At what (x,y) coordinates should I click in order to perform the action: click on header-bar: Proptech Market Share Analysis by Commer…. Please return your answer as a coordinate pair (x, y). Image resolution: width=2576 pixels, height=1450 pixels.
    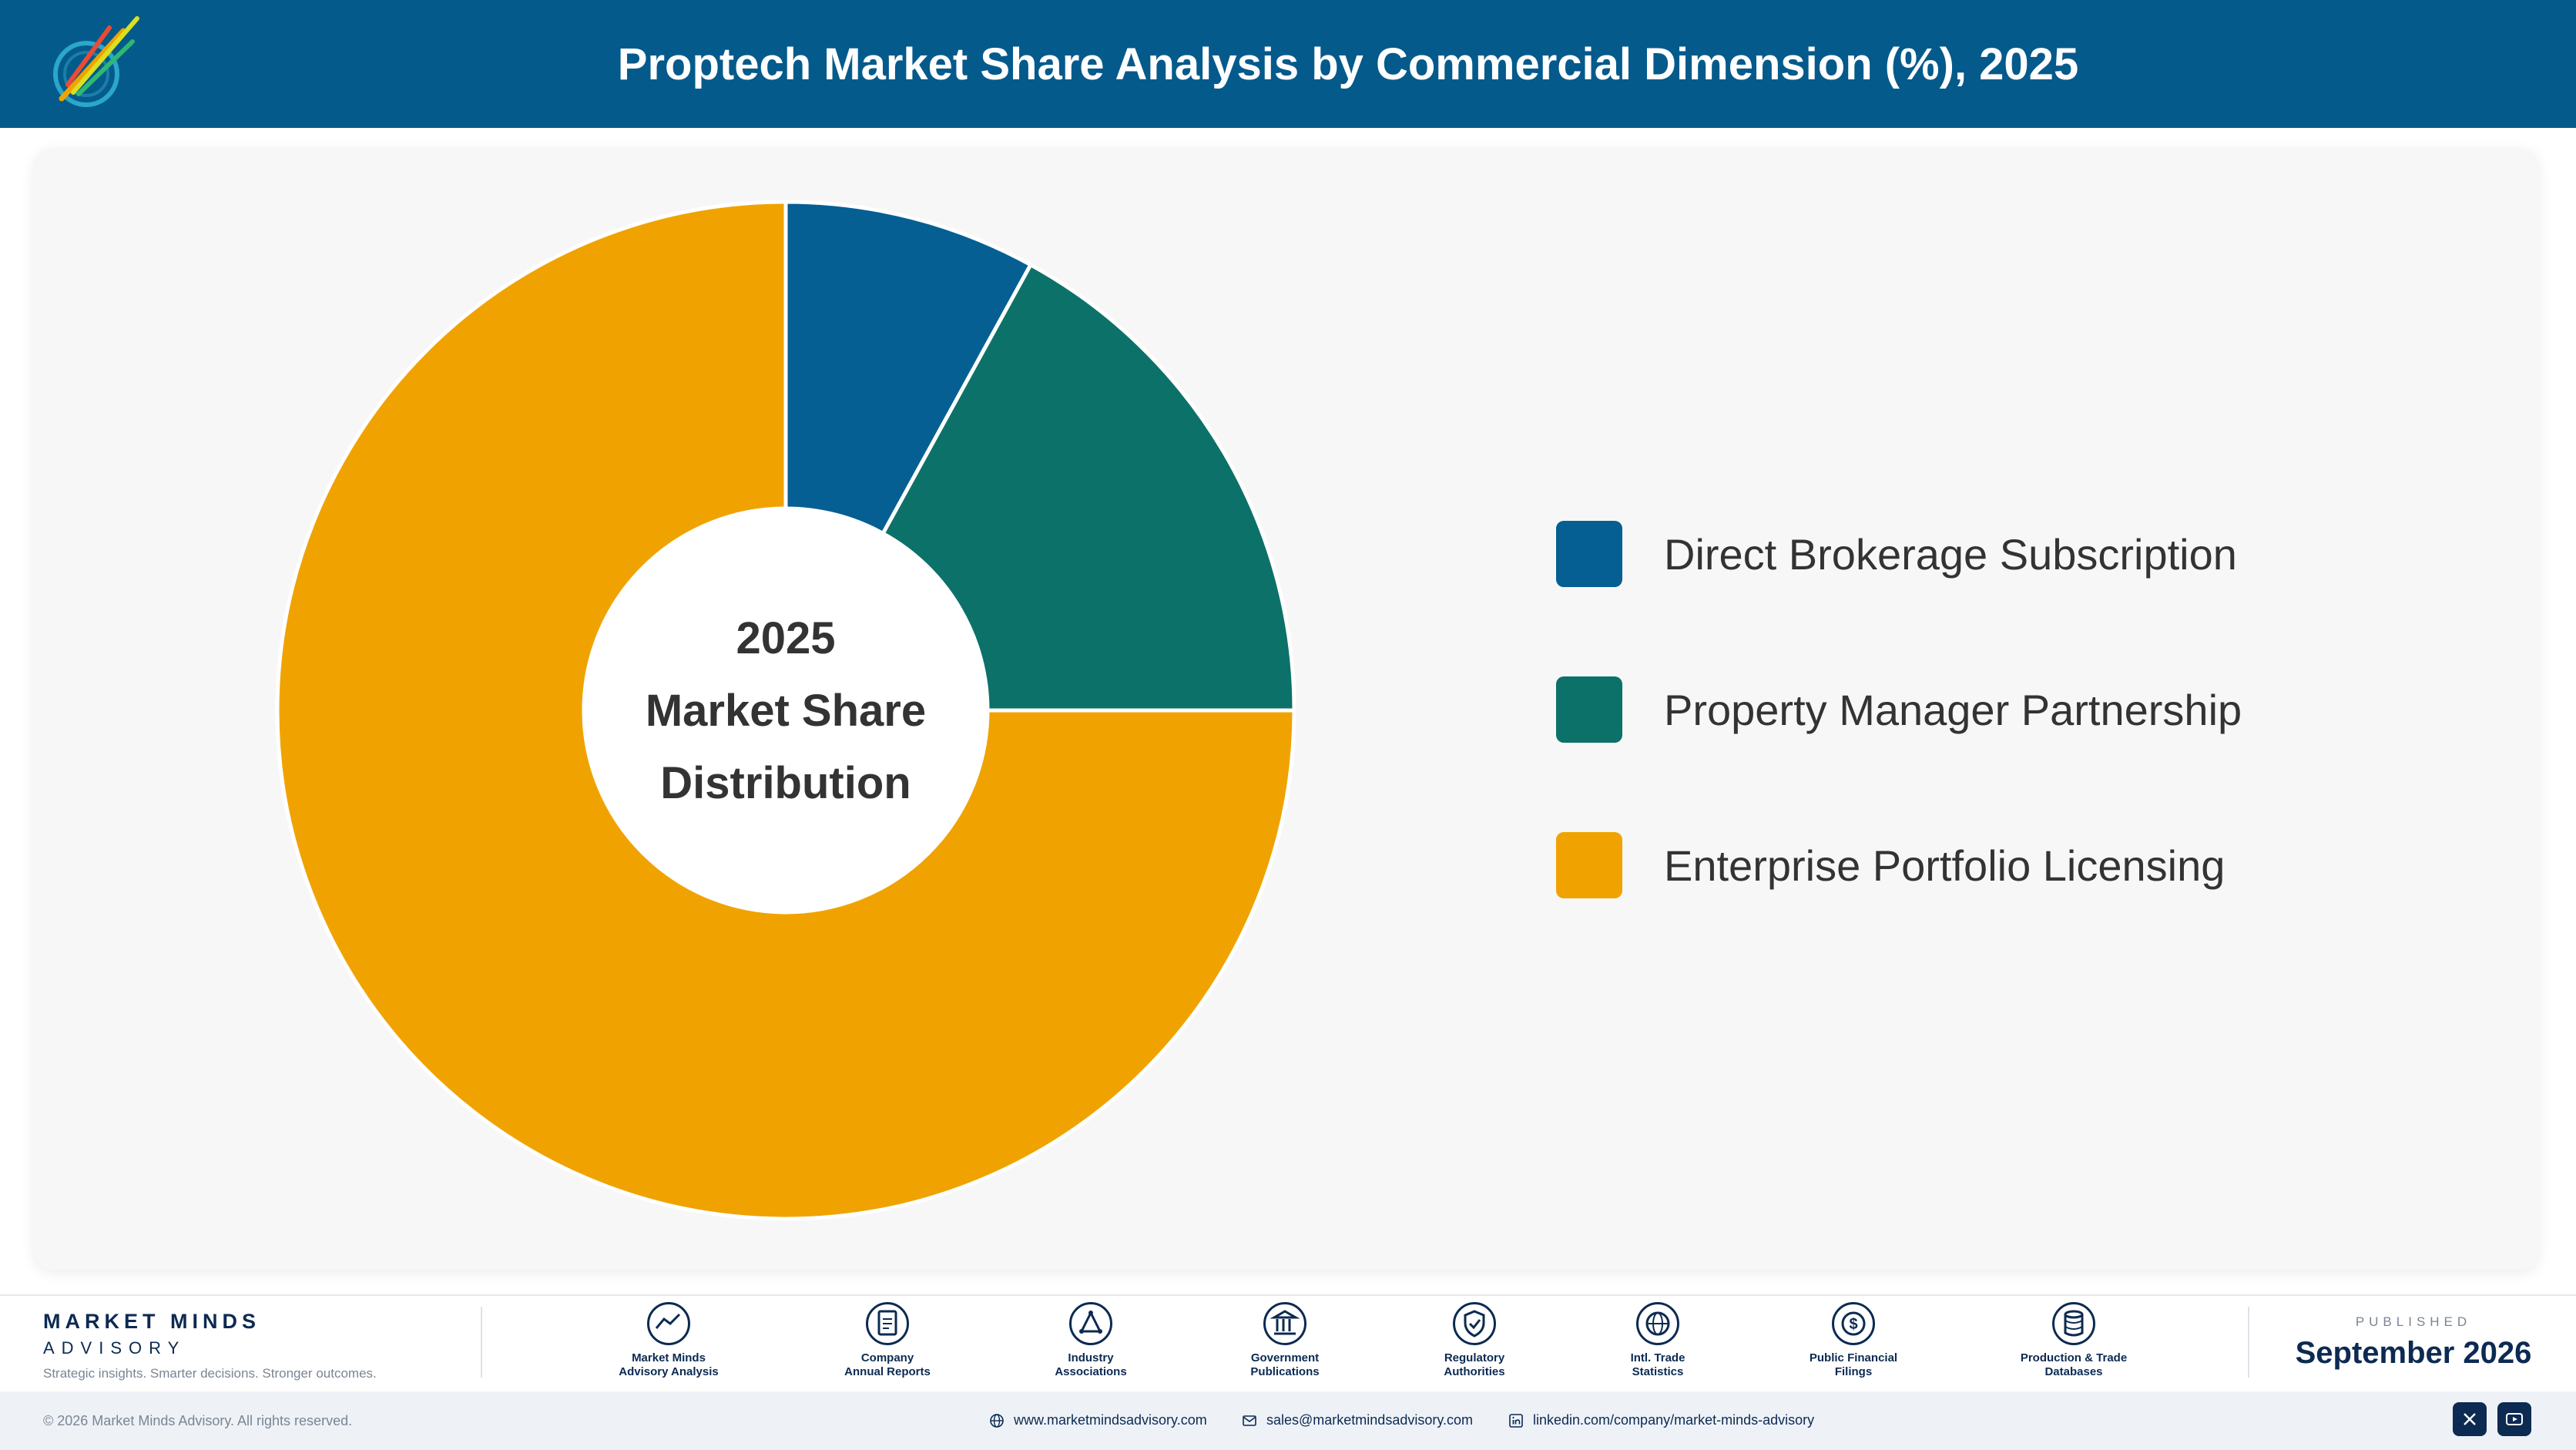
    Looking at the image, I should click on (1288, 64).